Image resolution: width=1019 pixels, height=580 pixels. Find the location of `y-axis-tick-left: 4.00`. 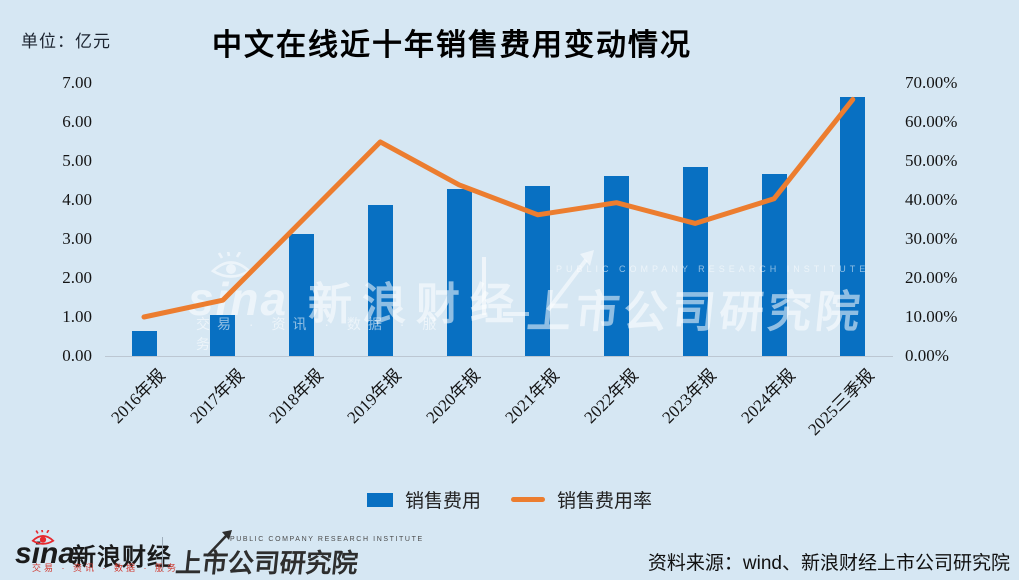

y-axis-tick-left: 4.00 is located at coordinates (77, 199).